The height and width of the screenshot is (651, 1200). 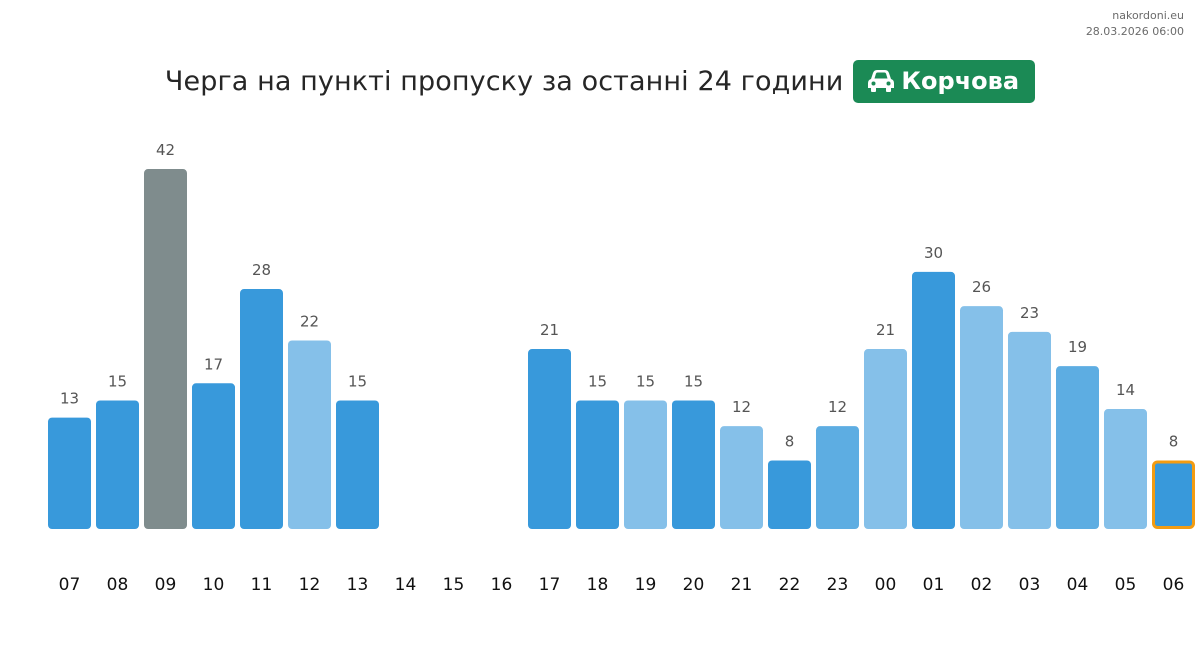 What do you see at coordinates (1078, 585) in the screenshot?
I see `tick-label-04: 04` at bounding box center [1078, 585].